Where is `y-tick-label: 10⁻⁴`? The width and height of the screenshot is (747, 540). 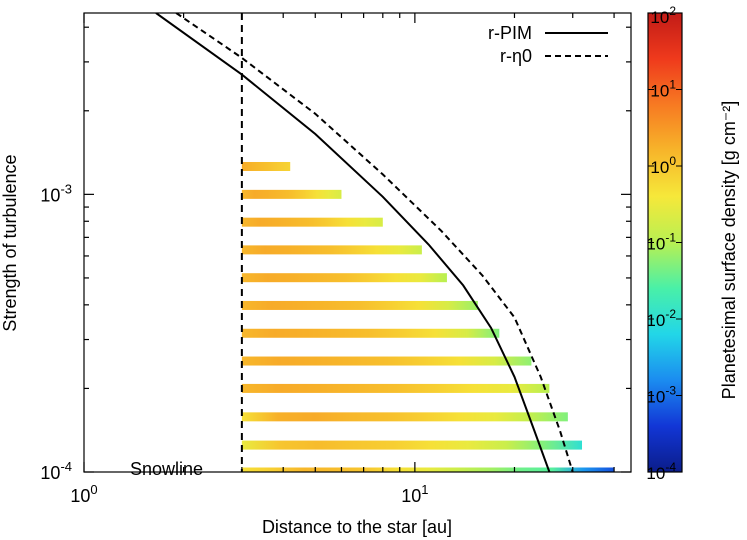 y-tick-label: 10⁻⁴ is located at coordinates (56, 471).